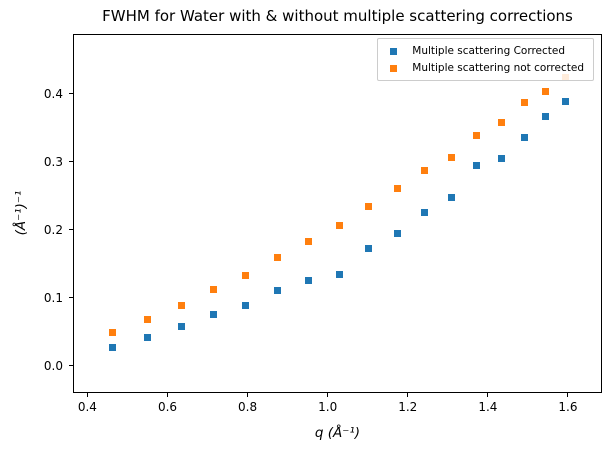  I want to click on y-tick-label: 0.0, so click(53, 365).